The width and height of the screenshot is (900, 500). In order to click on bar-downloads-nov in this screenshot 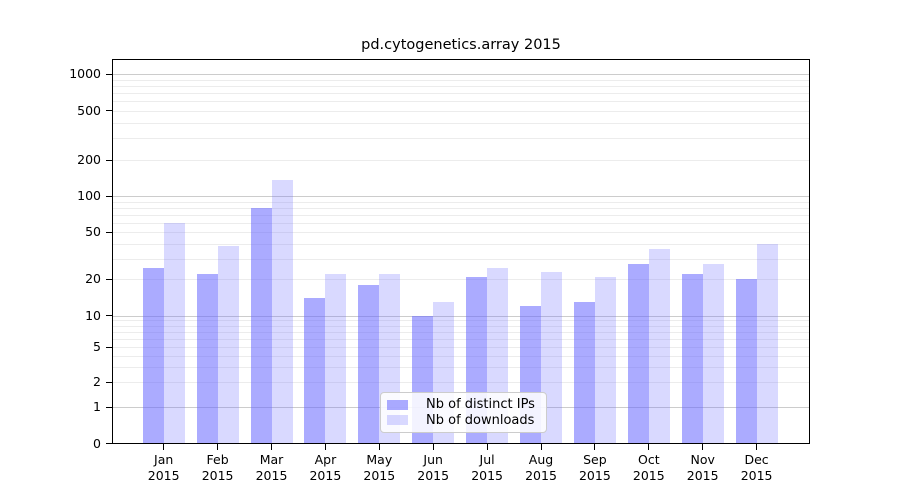, I will do `click(713, 353)`.